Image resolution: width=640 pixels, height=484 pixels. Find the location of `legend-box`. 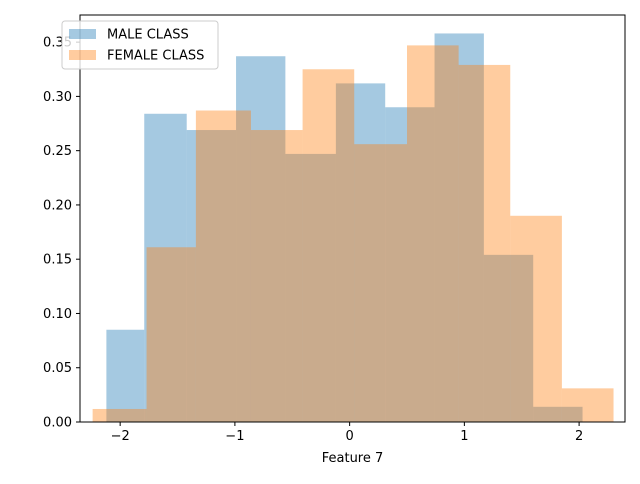

legend-box is located at coordinates (140, 45).